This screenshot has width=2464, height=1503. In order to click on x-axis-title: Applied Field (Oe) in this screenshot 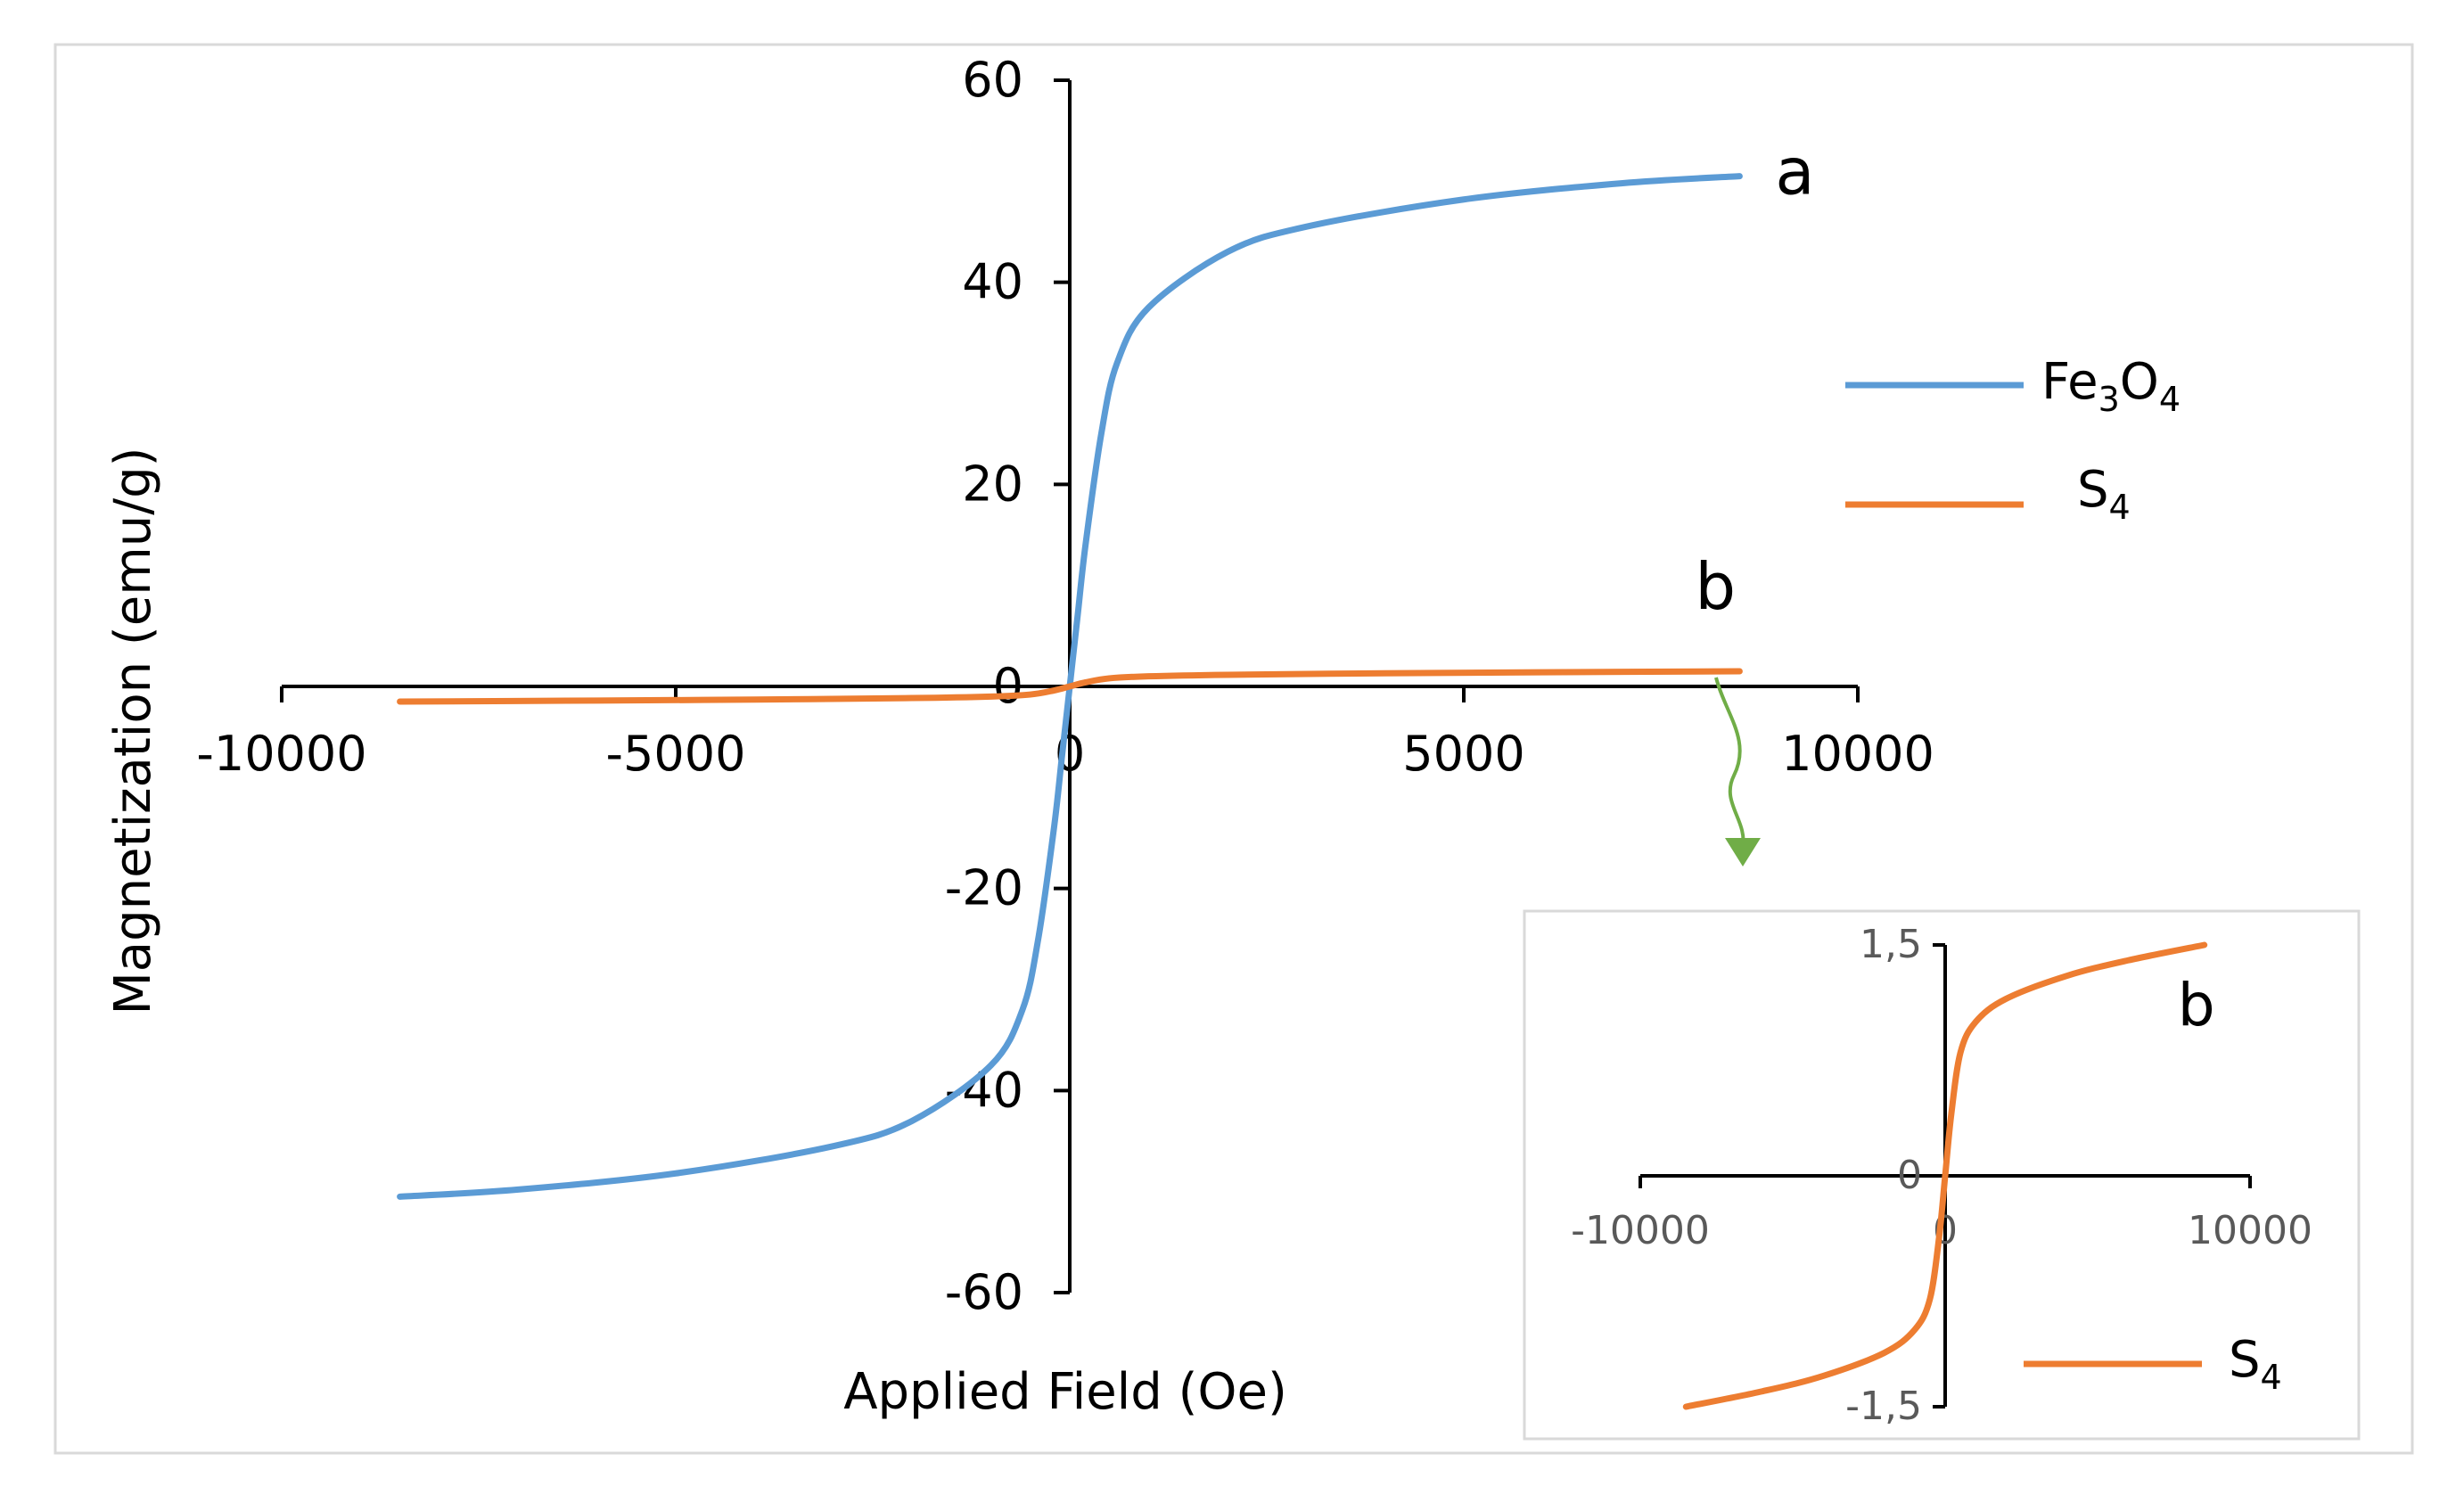, I will do `click(1065, 1392)`.